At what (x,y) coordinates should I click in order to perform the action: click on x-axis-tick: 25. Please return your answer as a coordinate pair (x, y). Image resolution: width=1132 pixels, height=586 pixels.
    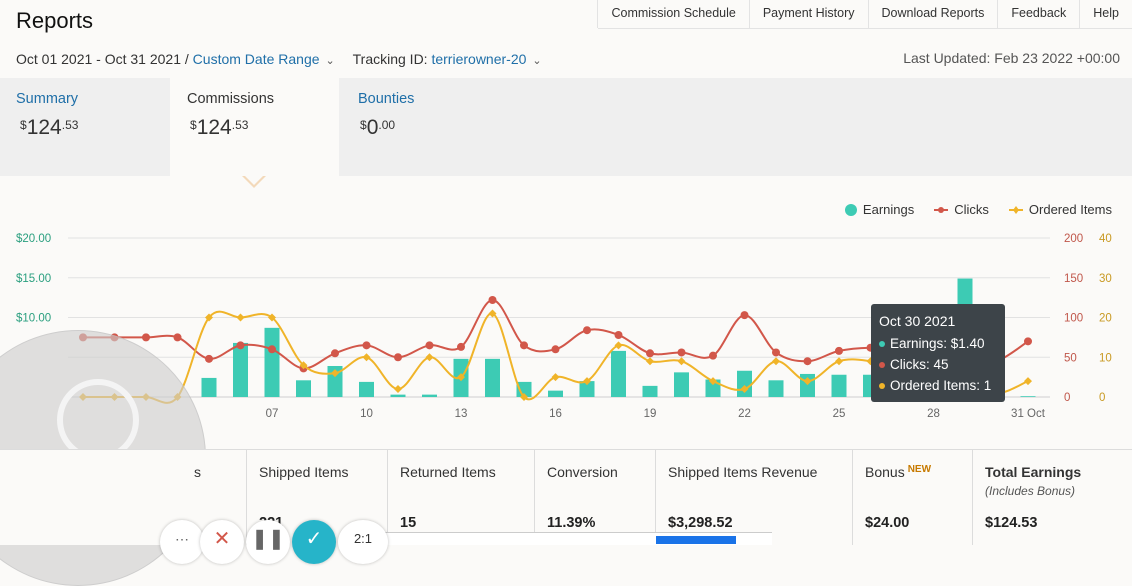
    Looking at the image, I should click on (839, 414).